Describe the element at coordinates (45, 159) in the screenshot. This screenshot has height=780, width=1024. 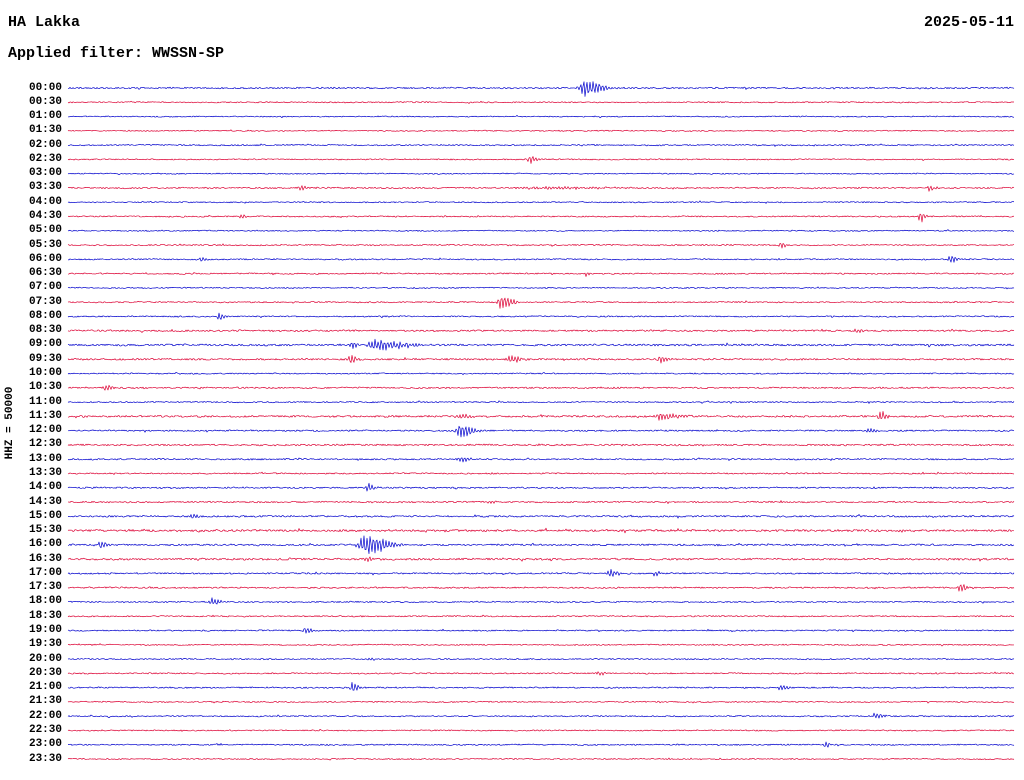
I see `time-label: 02:30` at that location.